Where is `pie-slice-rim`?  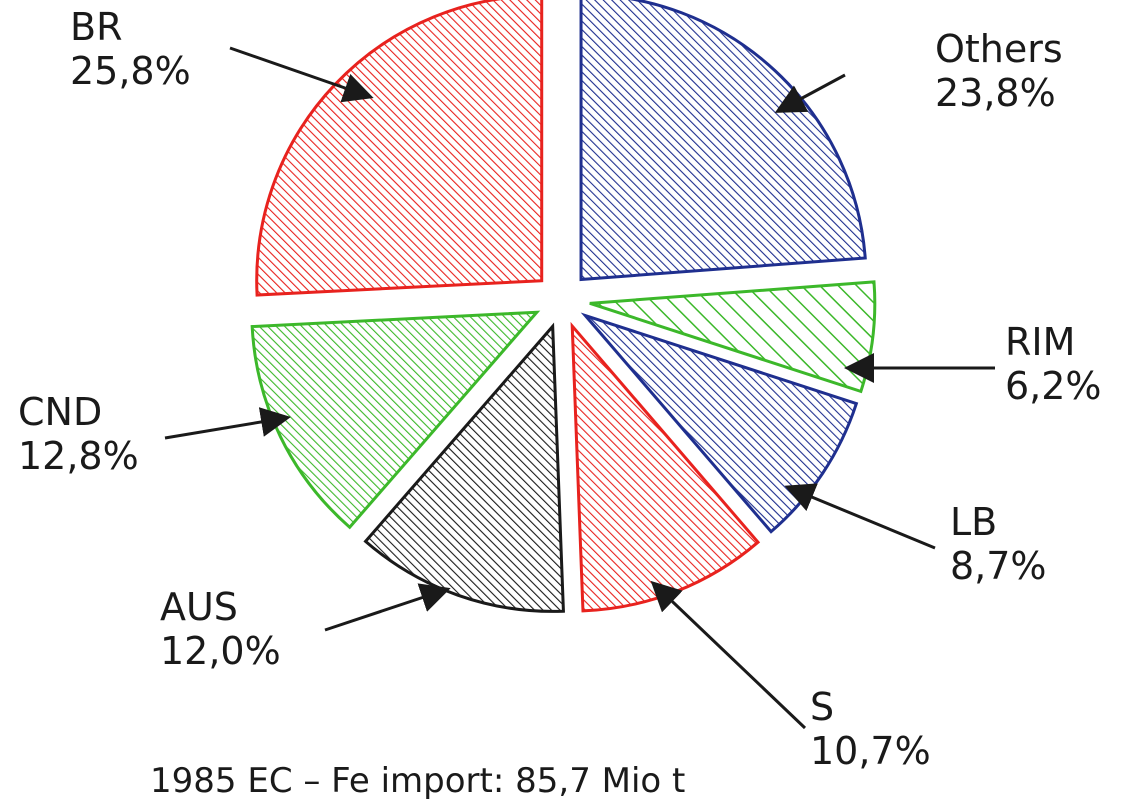 pie-slice-rim is located at coordinates (733, 337).